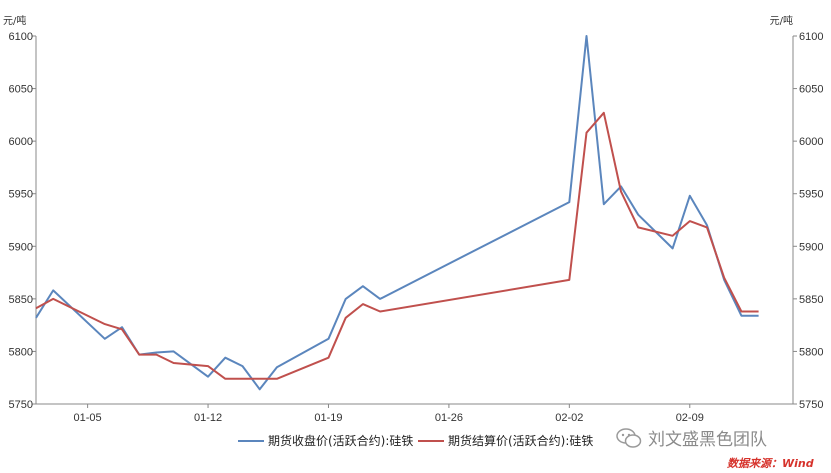 This screenshot has height=473, width=831. I want to click on y-tick-label-right: 5750, so click(811, 405).